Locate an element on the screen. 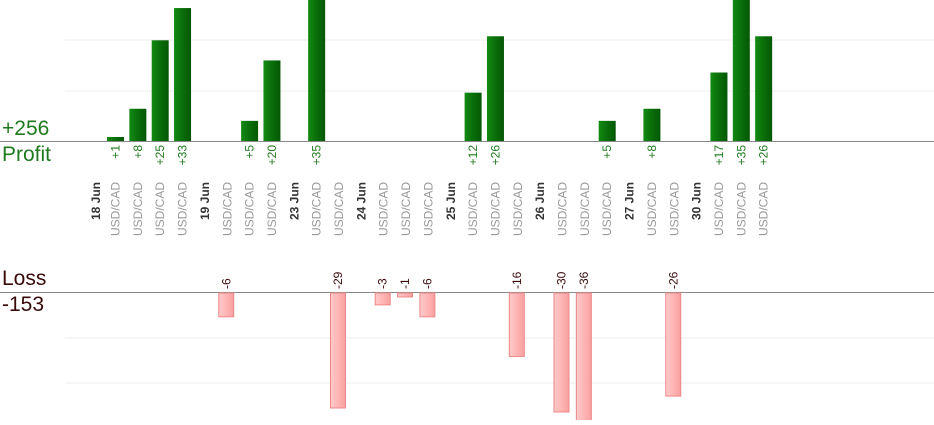  date-label: 18 Jun is located at coordinates (96, 201).